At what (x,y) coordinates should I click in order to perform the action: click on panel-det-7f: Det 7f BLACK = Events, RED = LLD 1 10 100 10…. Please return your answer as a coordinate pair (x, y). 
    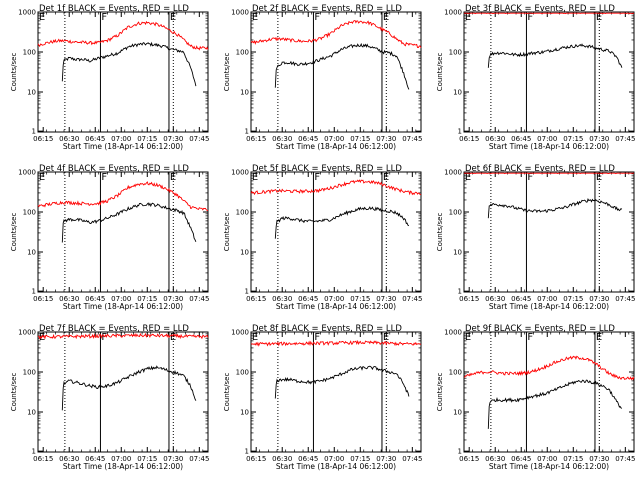
    Looking at the image, I should click on (109, 397).